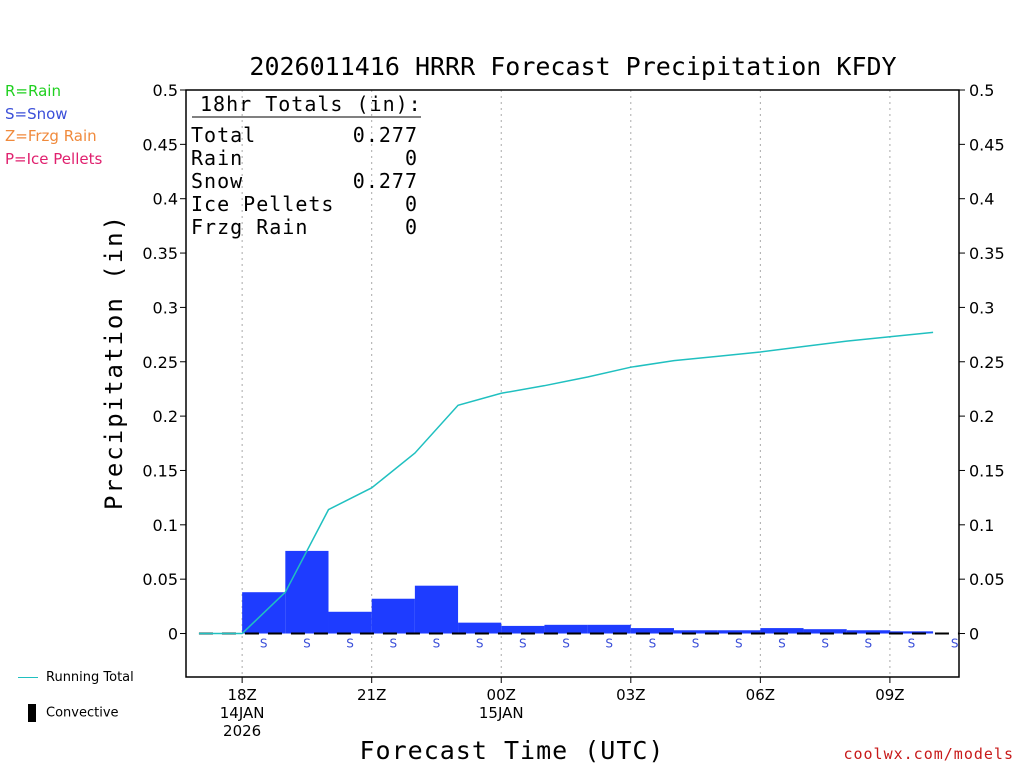 The height and width of the screenshot is (768, 1024). Describe the element at coordinates (160, 144) in the screenshot. I see `y-tick-label-left: 0.45` at that location.